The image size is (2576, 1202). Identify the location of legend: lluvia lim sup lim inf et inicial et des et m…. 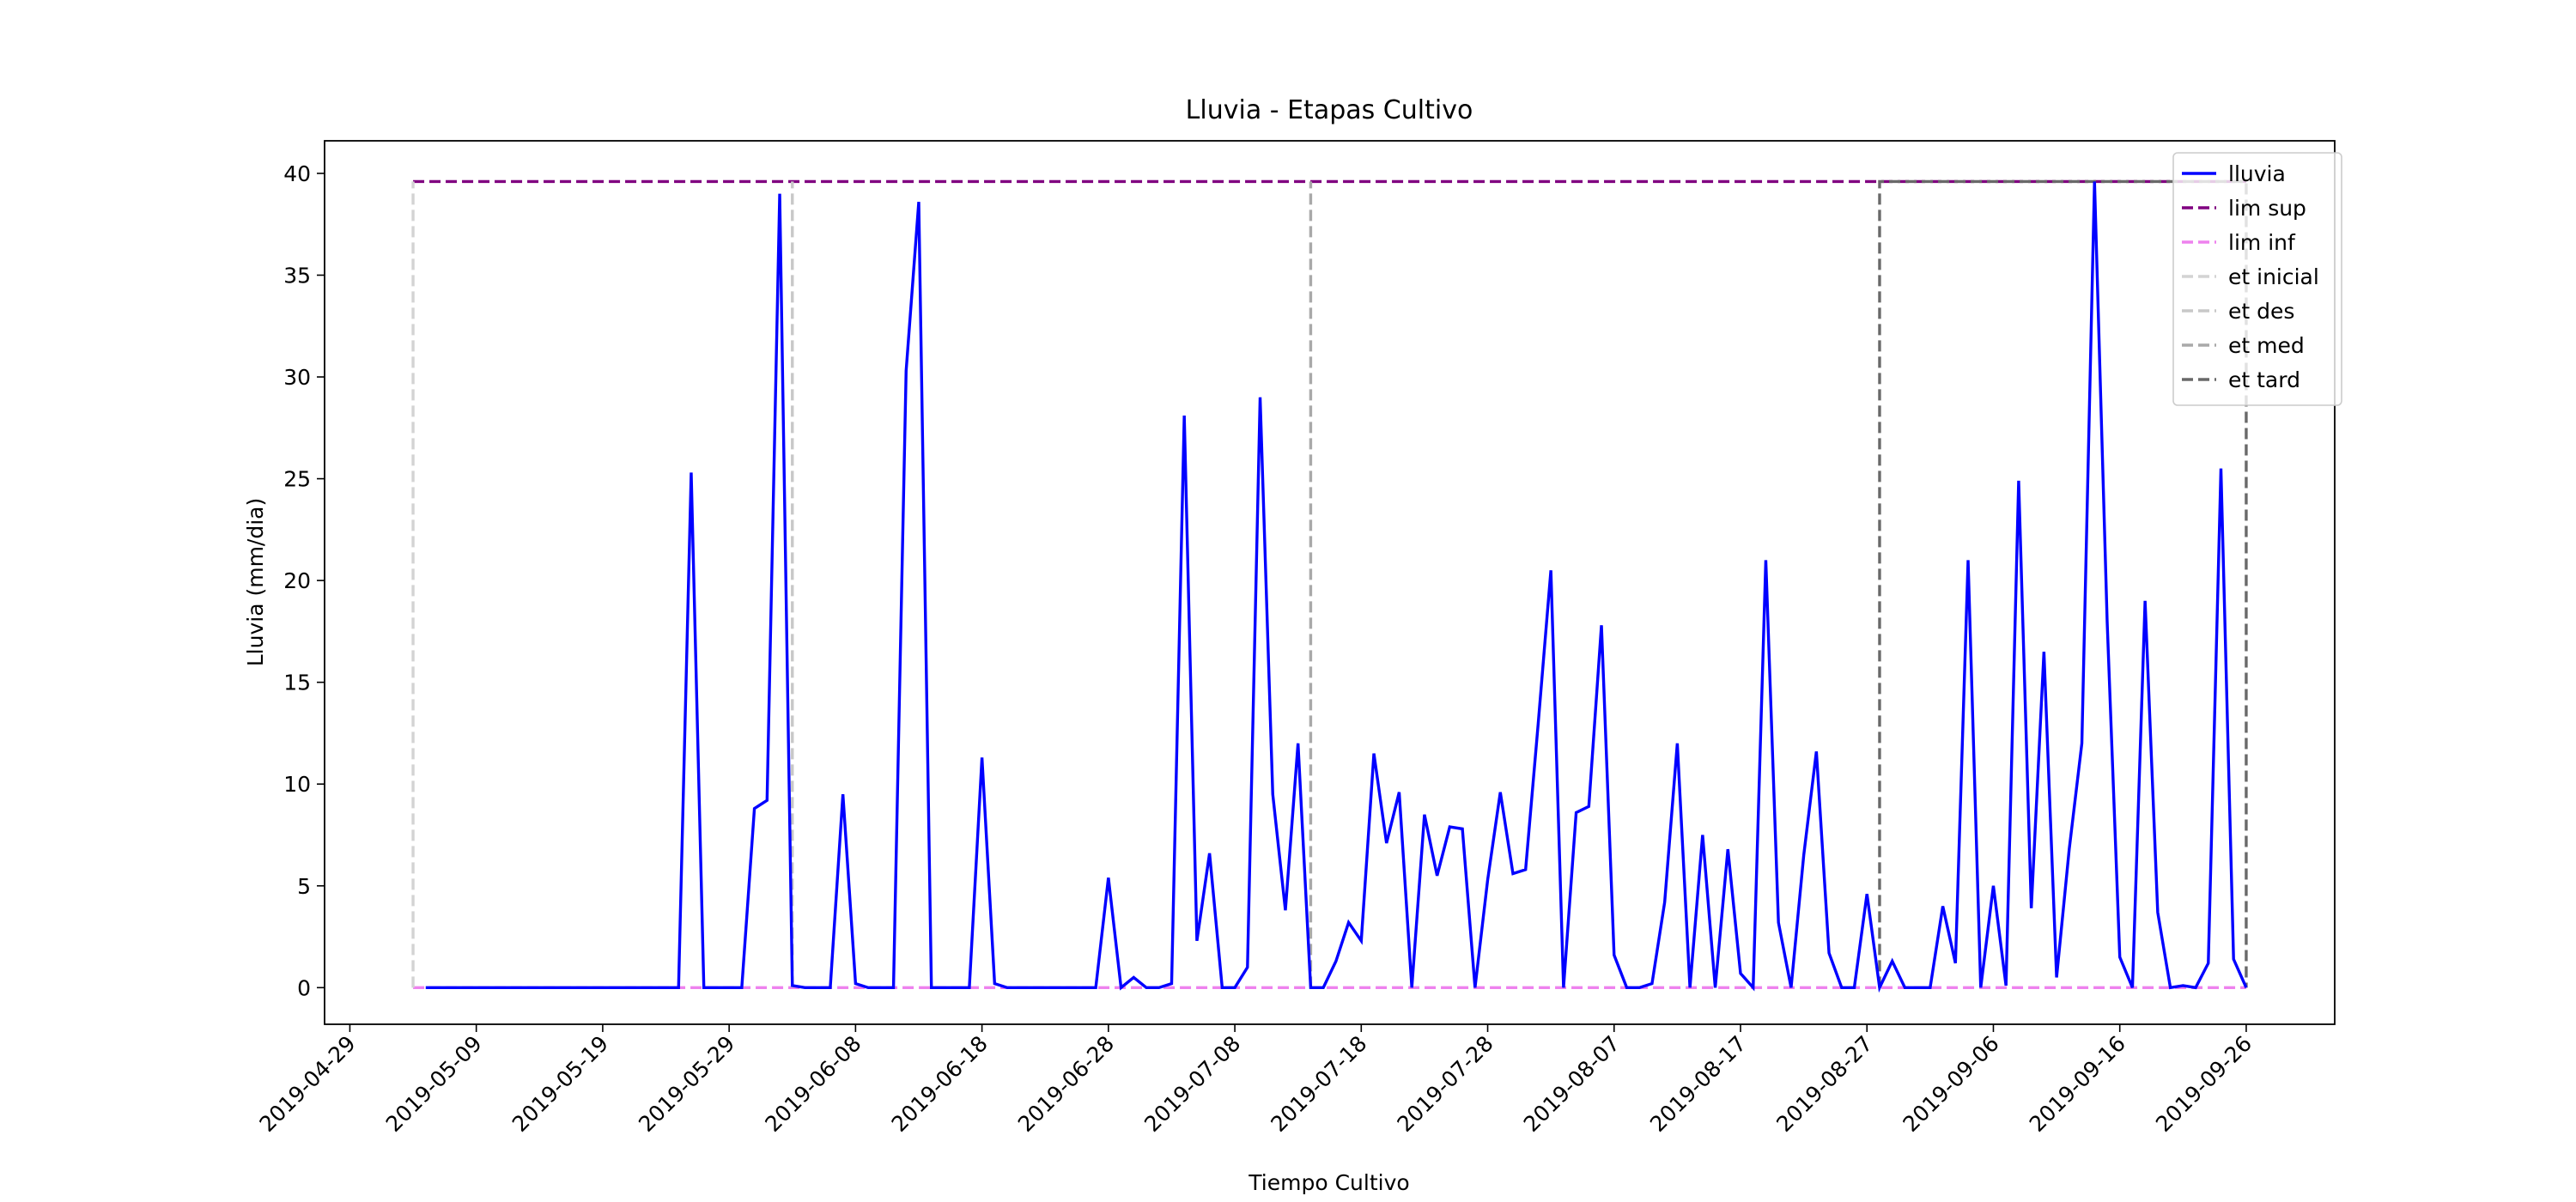
(2257, 279).